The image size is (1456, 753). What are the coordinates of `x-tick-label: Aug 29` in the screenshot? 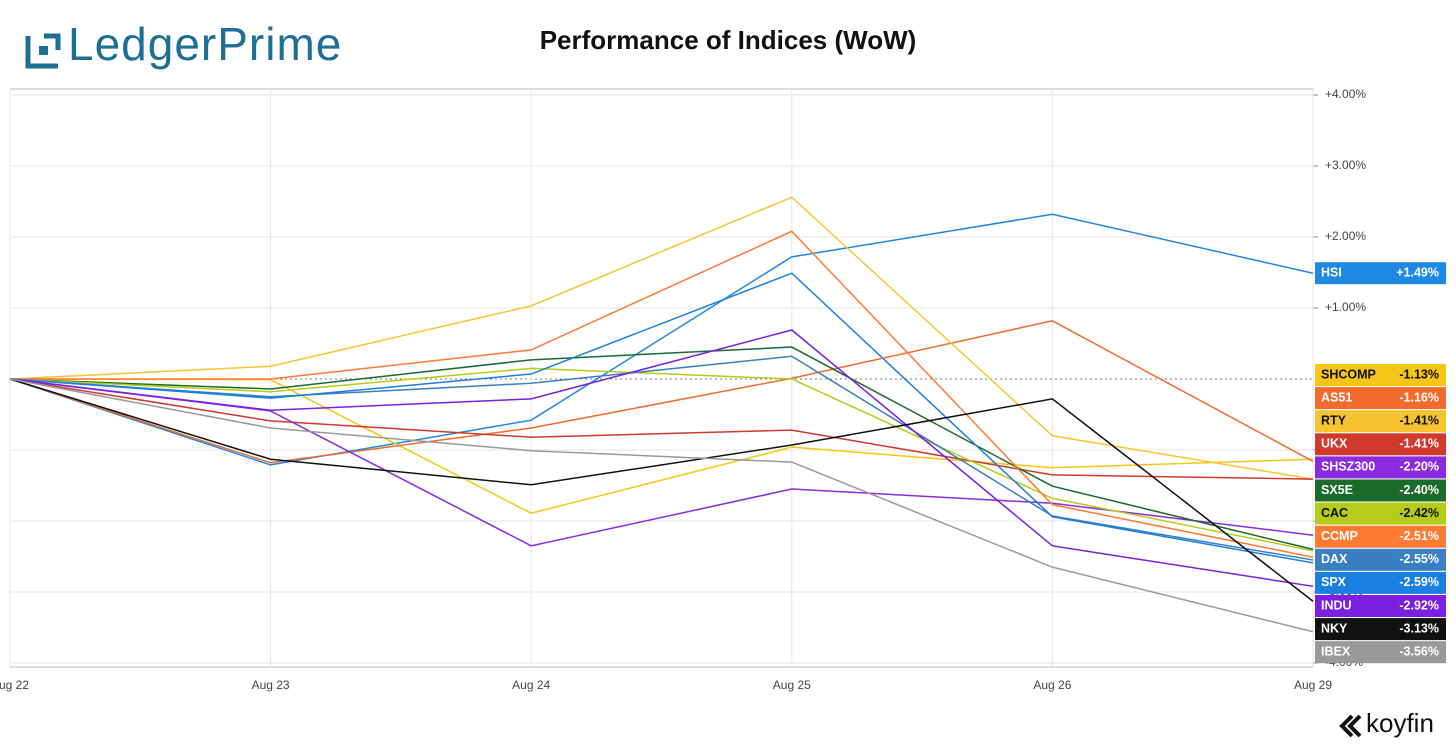 It's located at (1313, 685).